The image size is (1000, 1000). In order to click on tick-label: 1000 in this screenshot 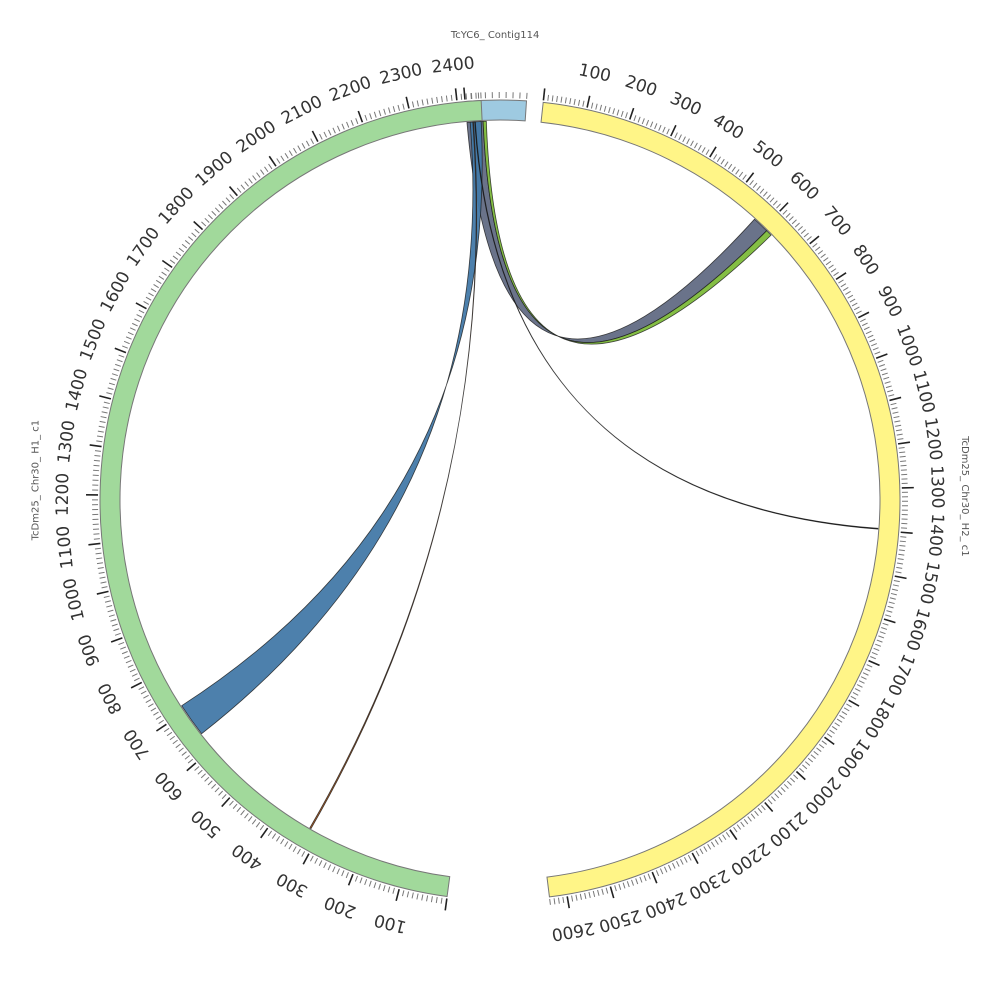, I will do `click(909, 346)`.